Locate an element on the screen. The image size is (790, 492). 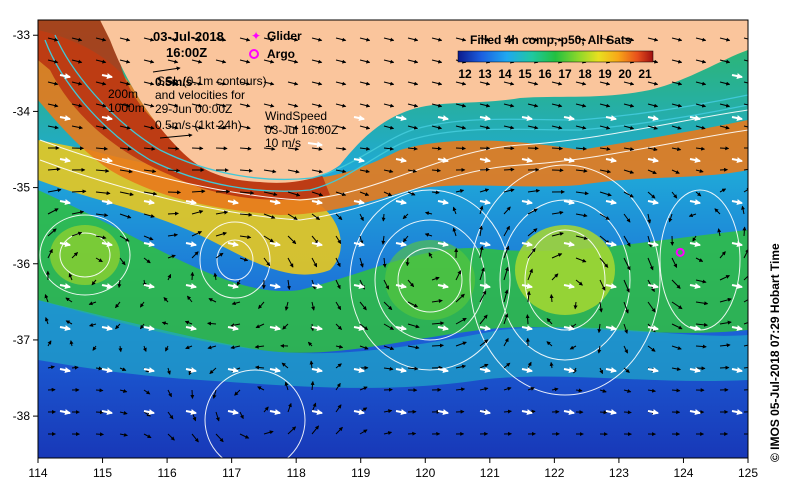
lon-tick-label: 122 is located at coordinates (554, 473).